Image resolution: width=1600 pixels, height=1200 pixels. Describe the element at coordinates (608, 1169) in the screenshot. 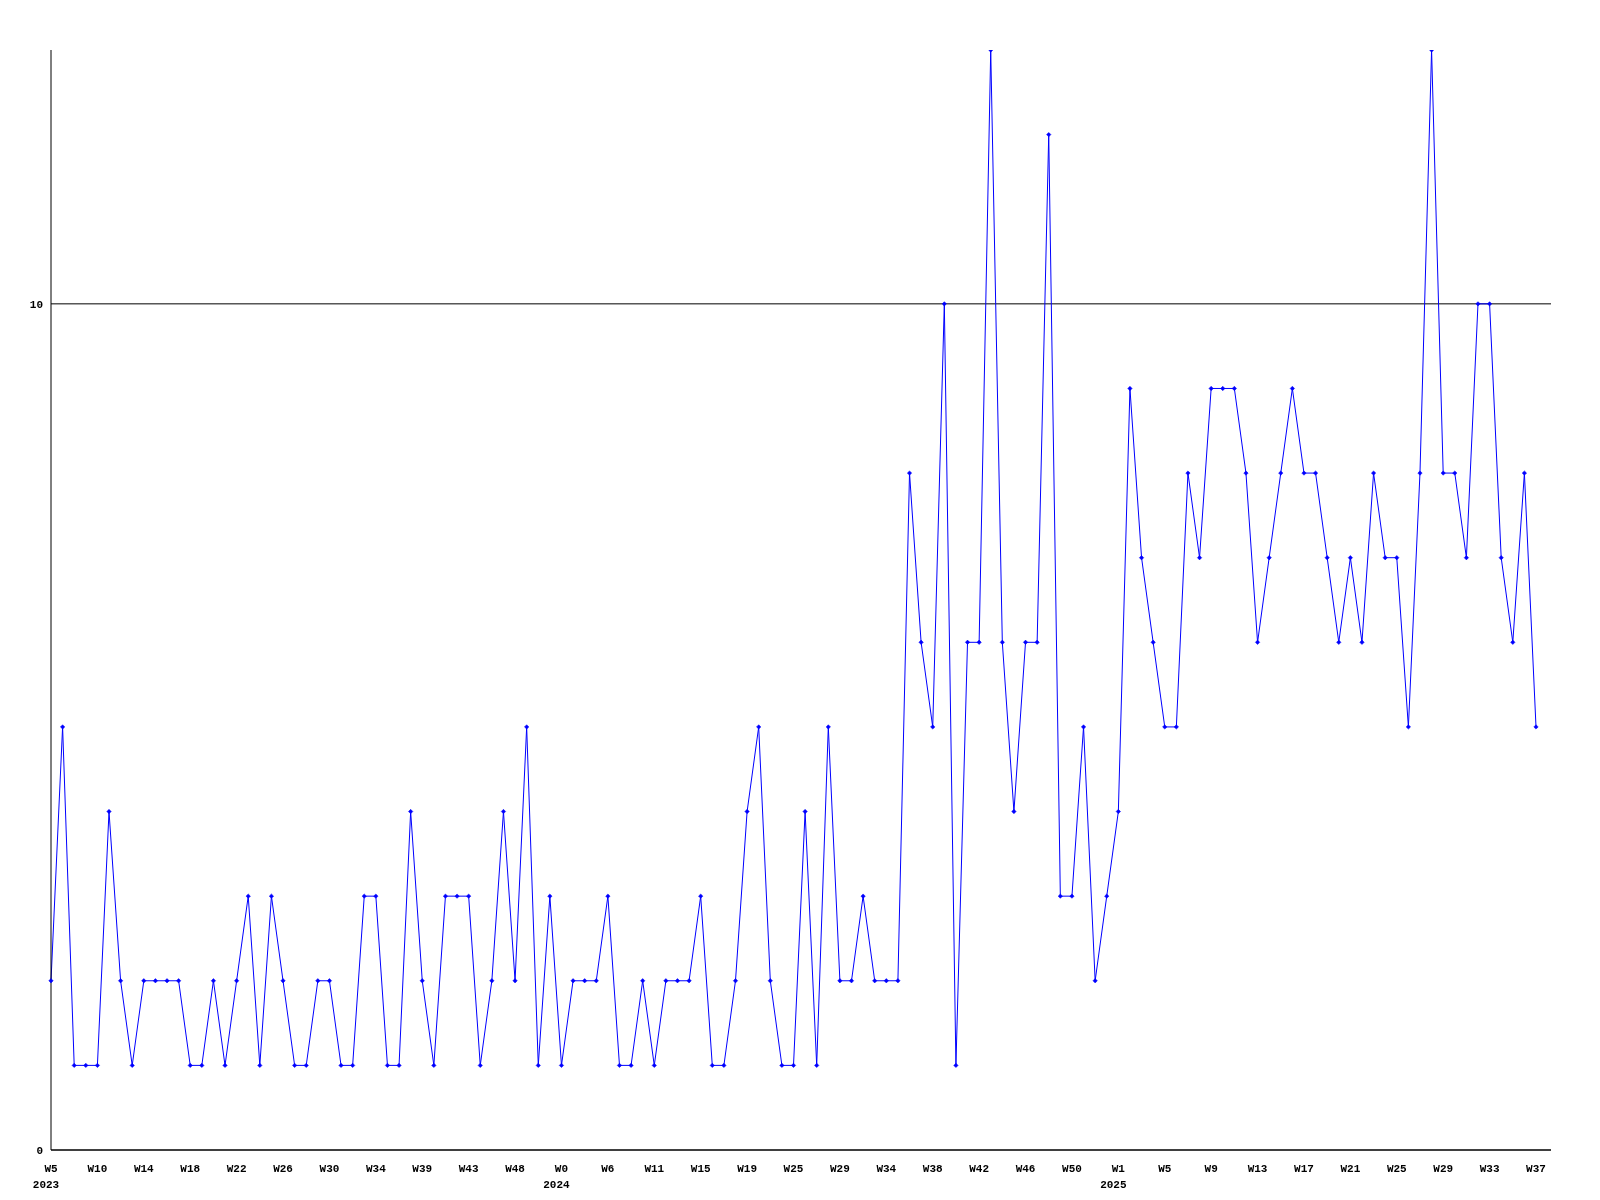

I see `x-tick-label: W6` at that location.